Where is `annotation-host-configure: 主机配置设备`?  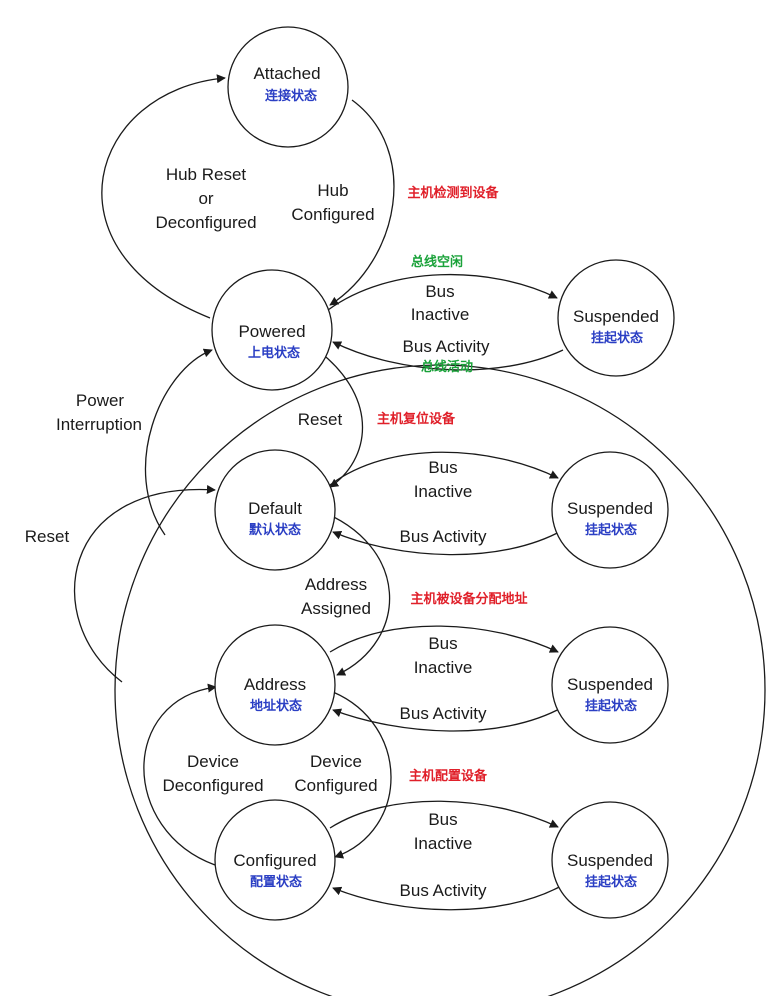
annotation-host-configure: 主机配置设备 is located at coordinates (448, 776).